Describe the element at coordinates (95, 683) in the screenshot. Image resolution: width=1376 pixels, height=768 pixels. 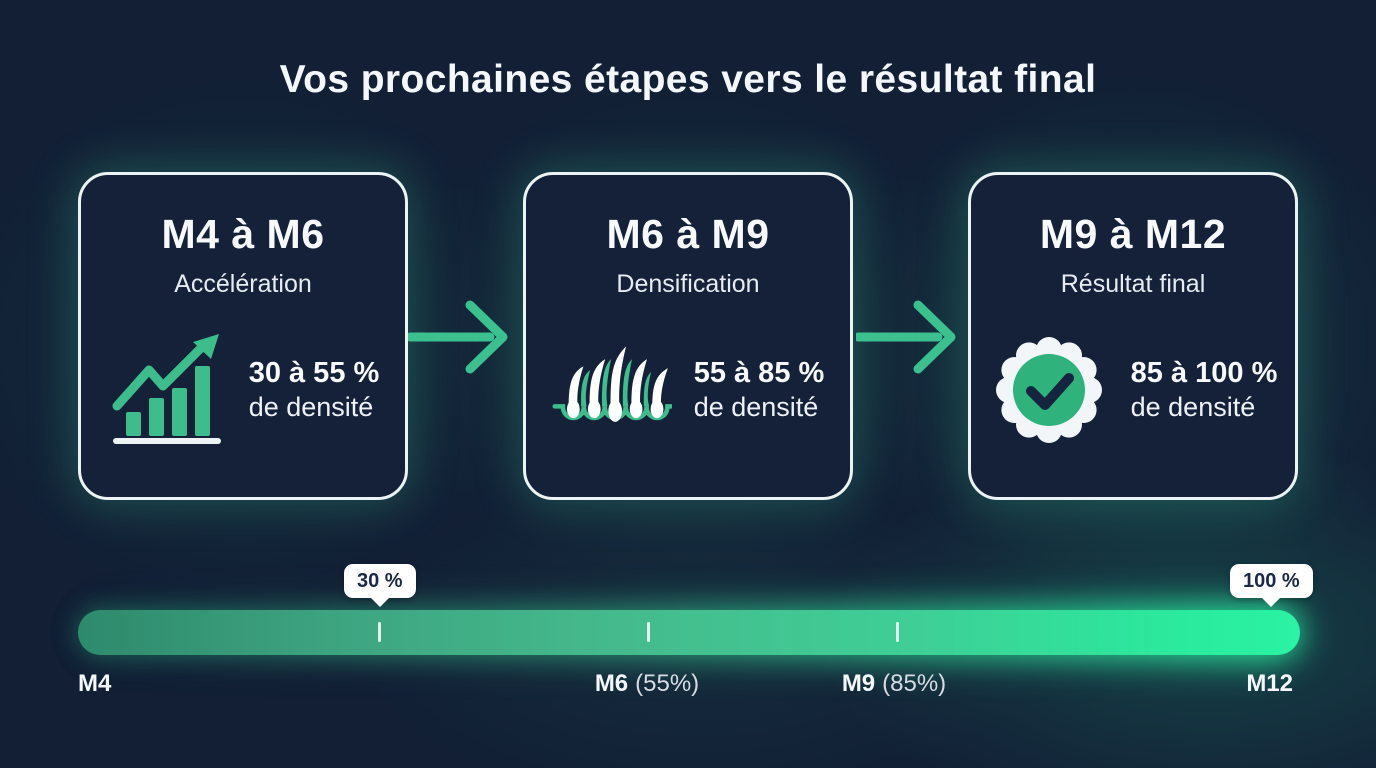
I see `month-label: M4` at that location.